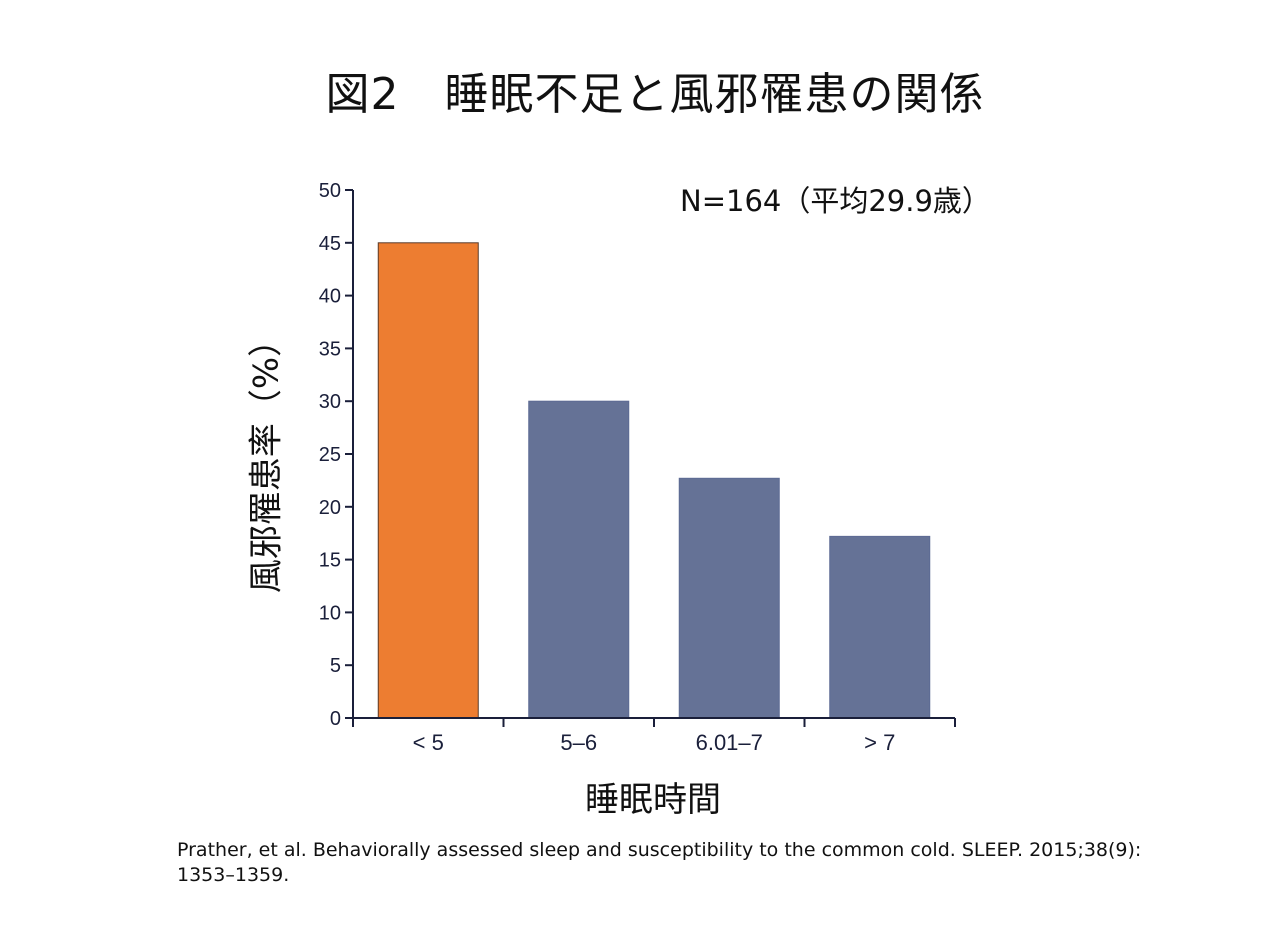 The width and height of the screenshot is (1280, 930). I want to click on y-axis-label: 風邪罹患率（%）, so click(266, 458).